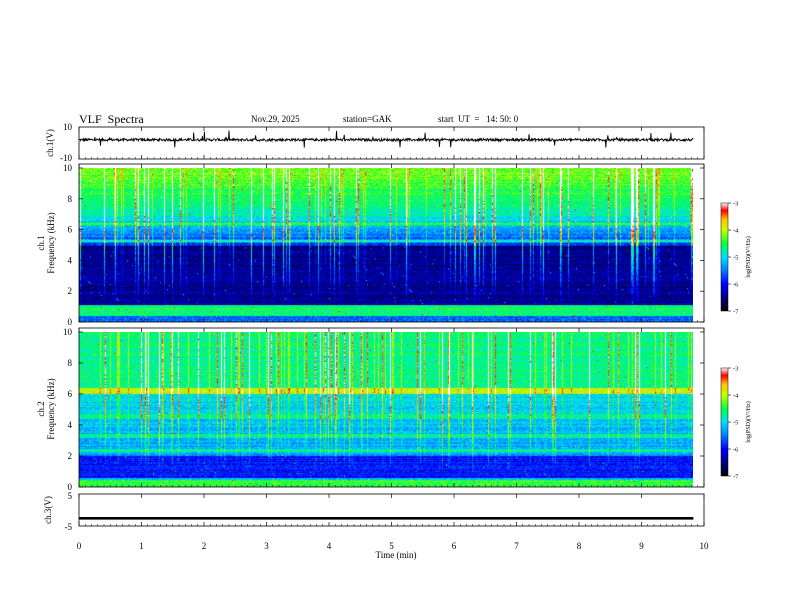 This screenshot has height=612, width=792. I want to click on ch3-ylabel: ch.3(V), so click(48, 510).